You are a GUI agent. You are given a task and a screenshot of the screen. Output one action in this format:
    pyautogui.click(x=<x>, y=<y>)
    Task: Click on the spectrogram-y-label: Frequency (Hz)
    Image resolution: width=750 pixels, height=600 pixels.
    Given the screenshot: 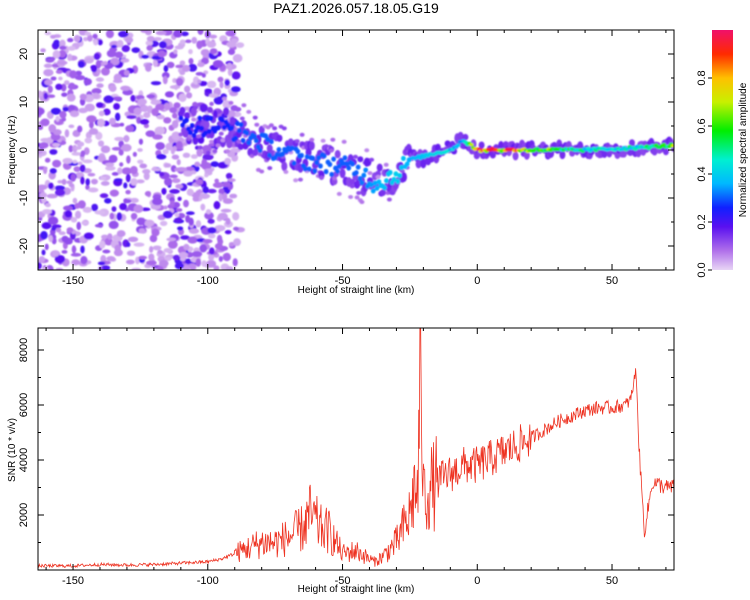 What is the action you would take?
    pyautogui.click(x=12, y=150)
    